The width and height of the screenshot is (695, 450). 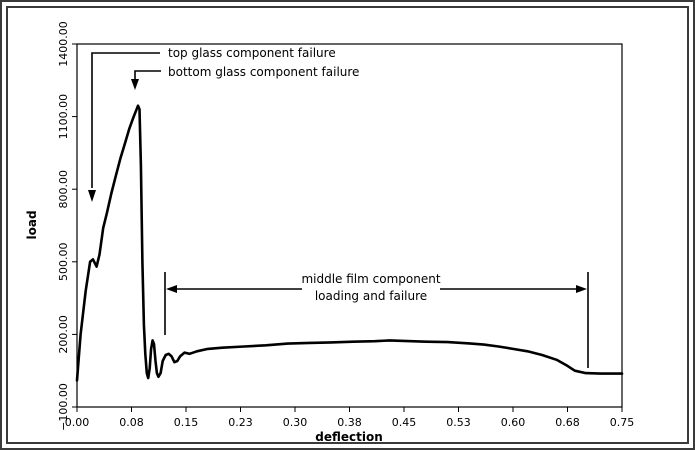 What do you see at coordinates (212, 124) in the screenshot?
I see `annotation-top-glass-failure: top glass component failure` at bounding box center [212, 124].